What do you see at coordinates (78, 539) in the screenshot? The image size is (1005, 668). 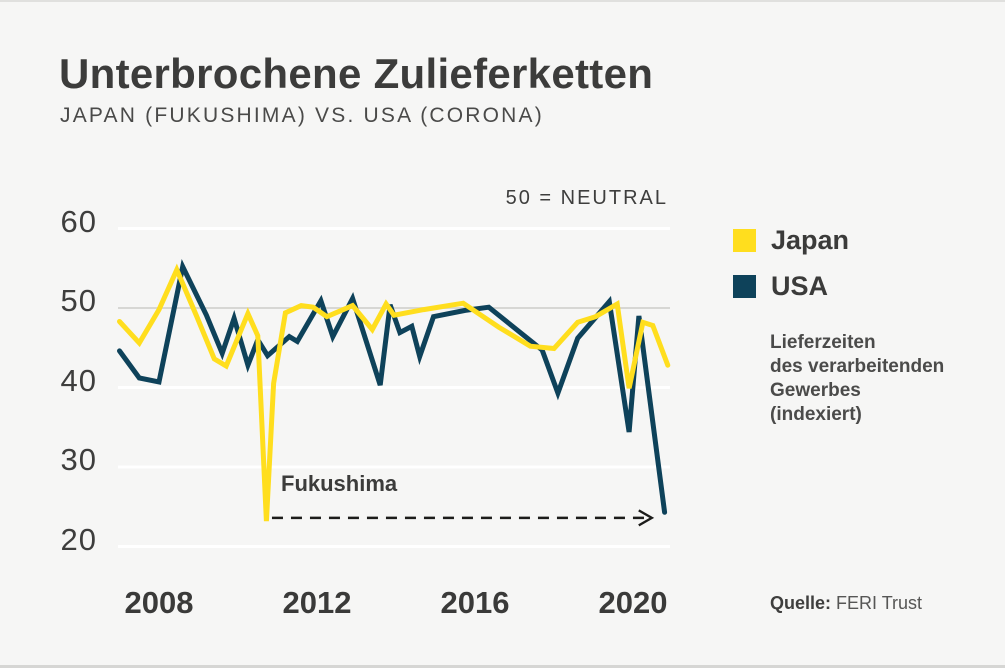 I see `y-axis-label: 20` at bounding box center [78, 539].